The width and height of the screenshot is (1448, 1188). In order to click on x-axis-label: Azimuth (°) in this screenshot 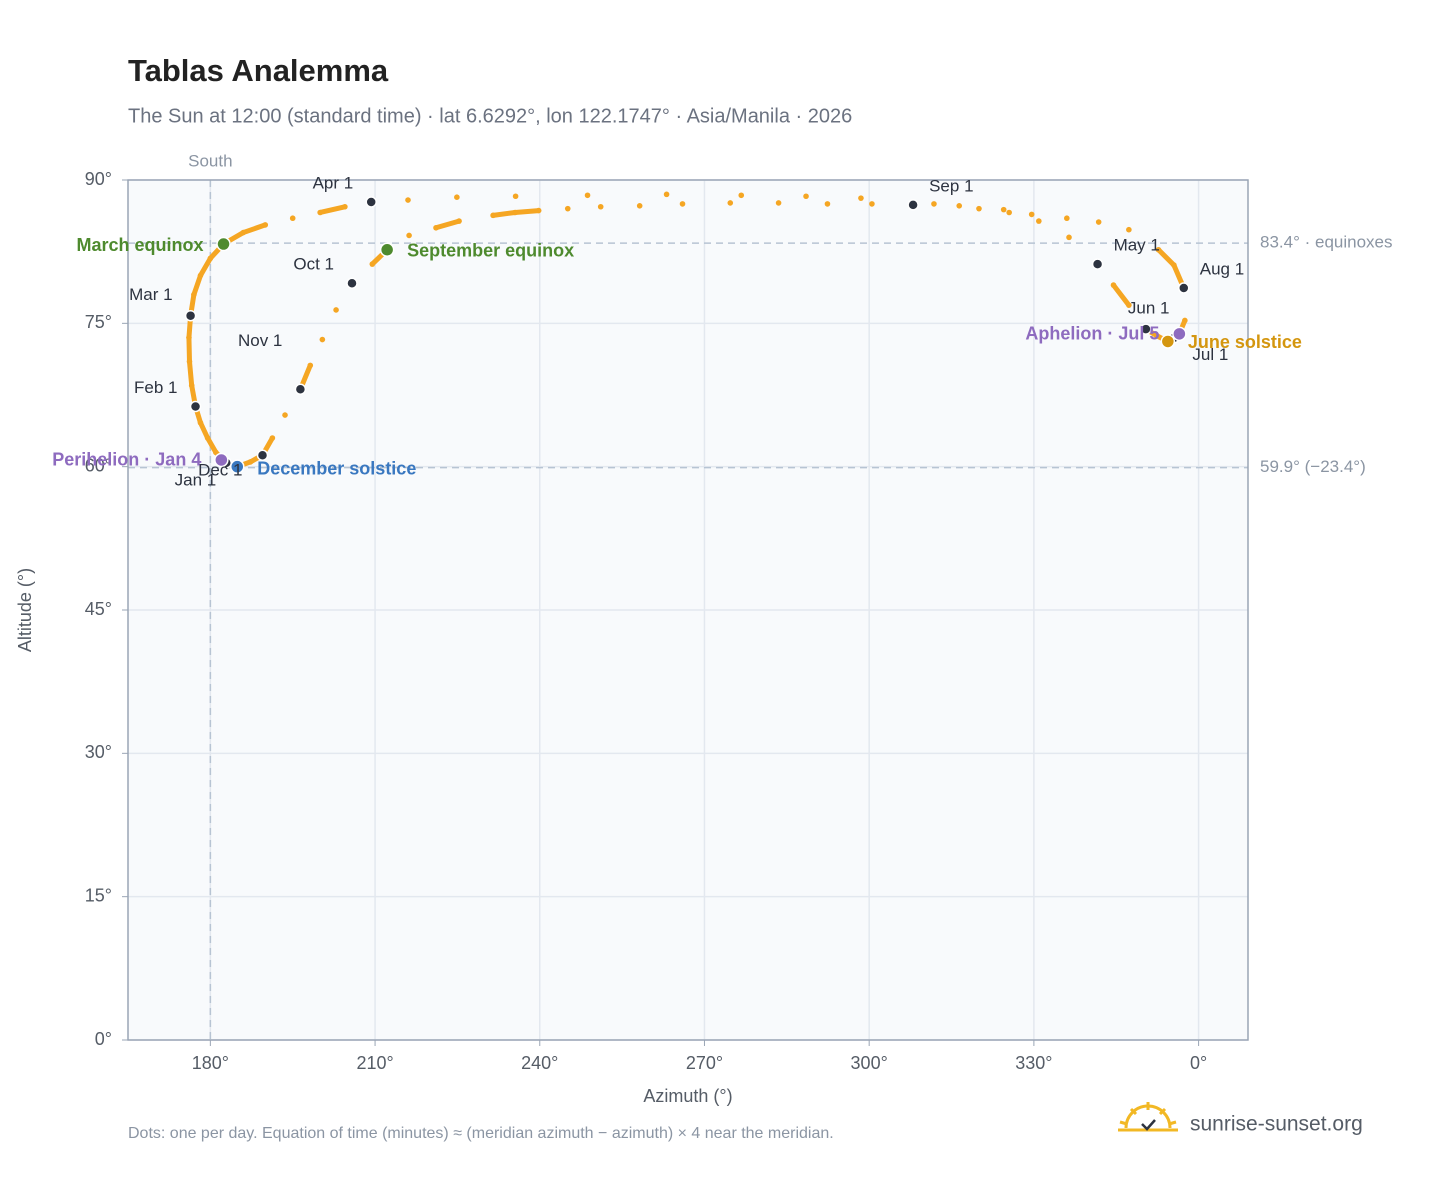, I will do `click(687, 1096)`.